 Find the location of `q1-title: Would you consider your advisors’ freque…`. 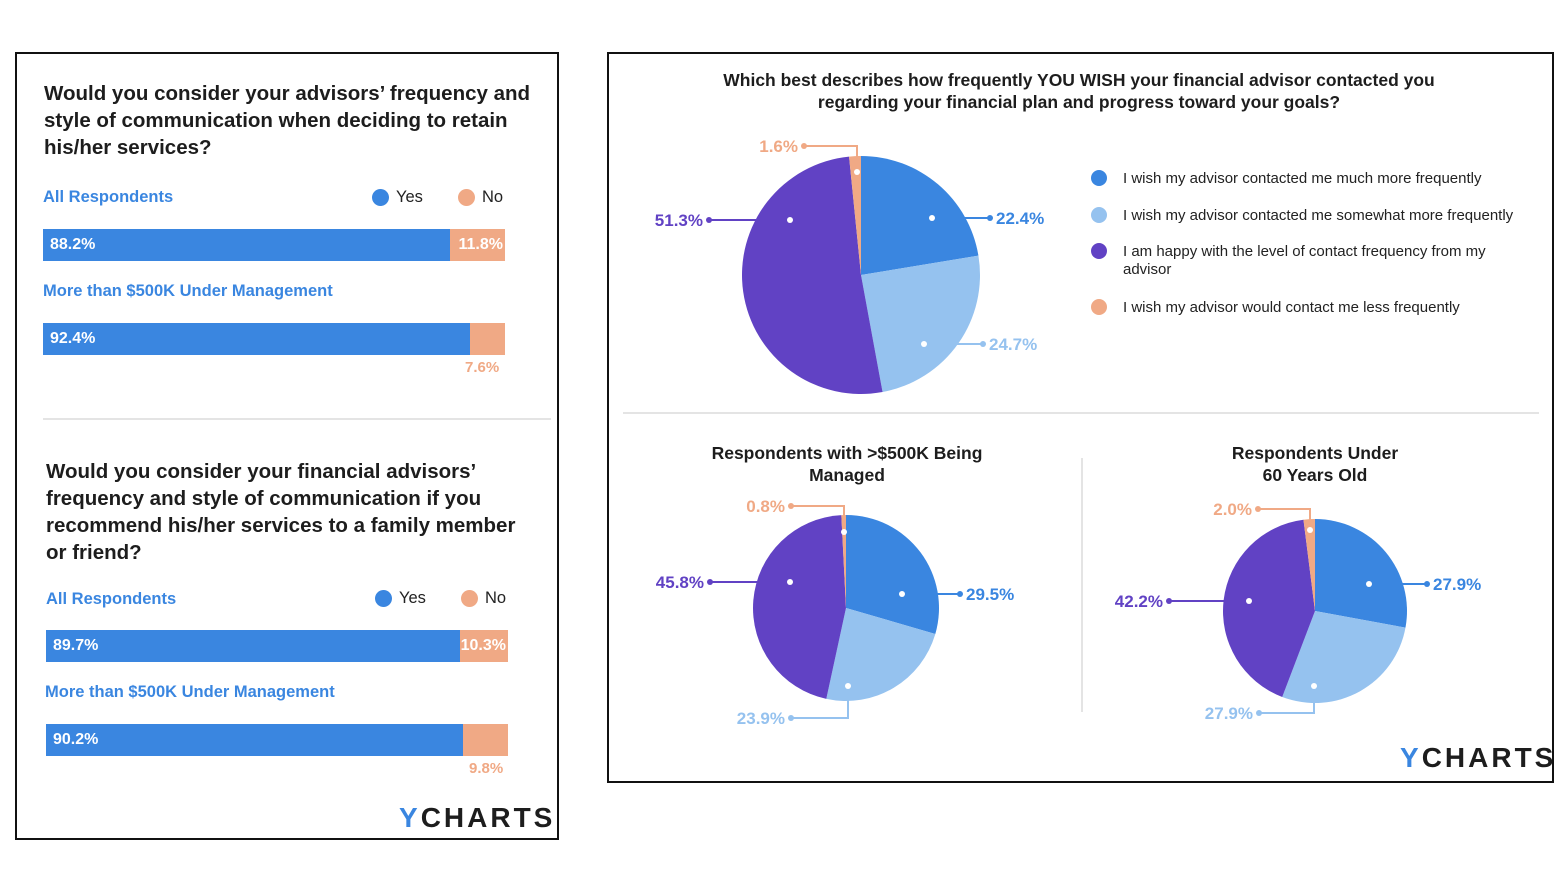

q1-title: Would you consider your advisors’ freque… is located at coordinates (287, 120).